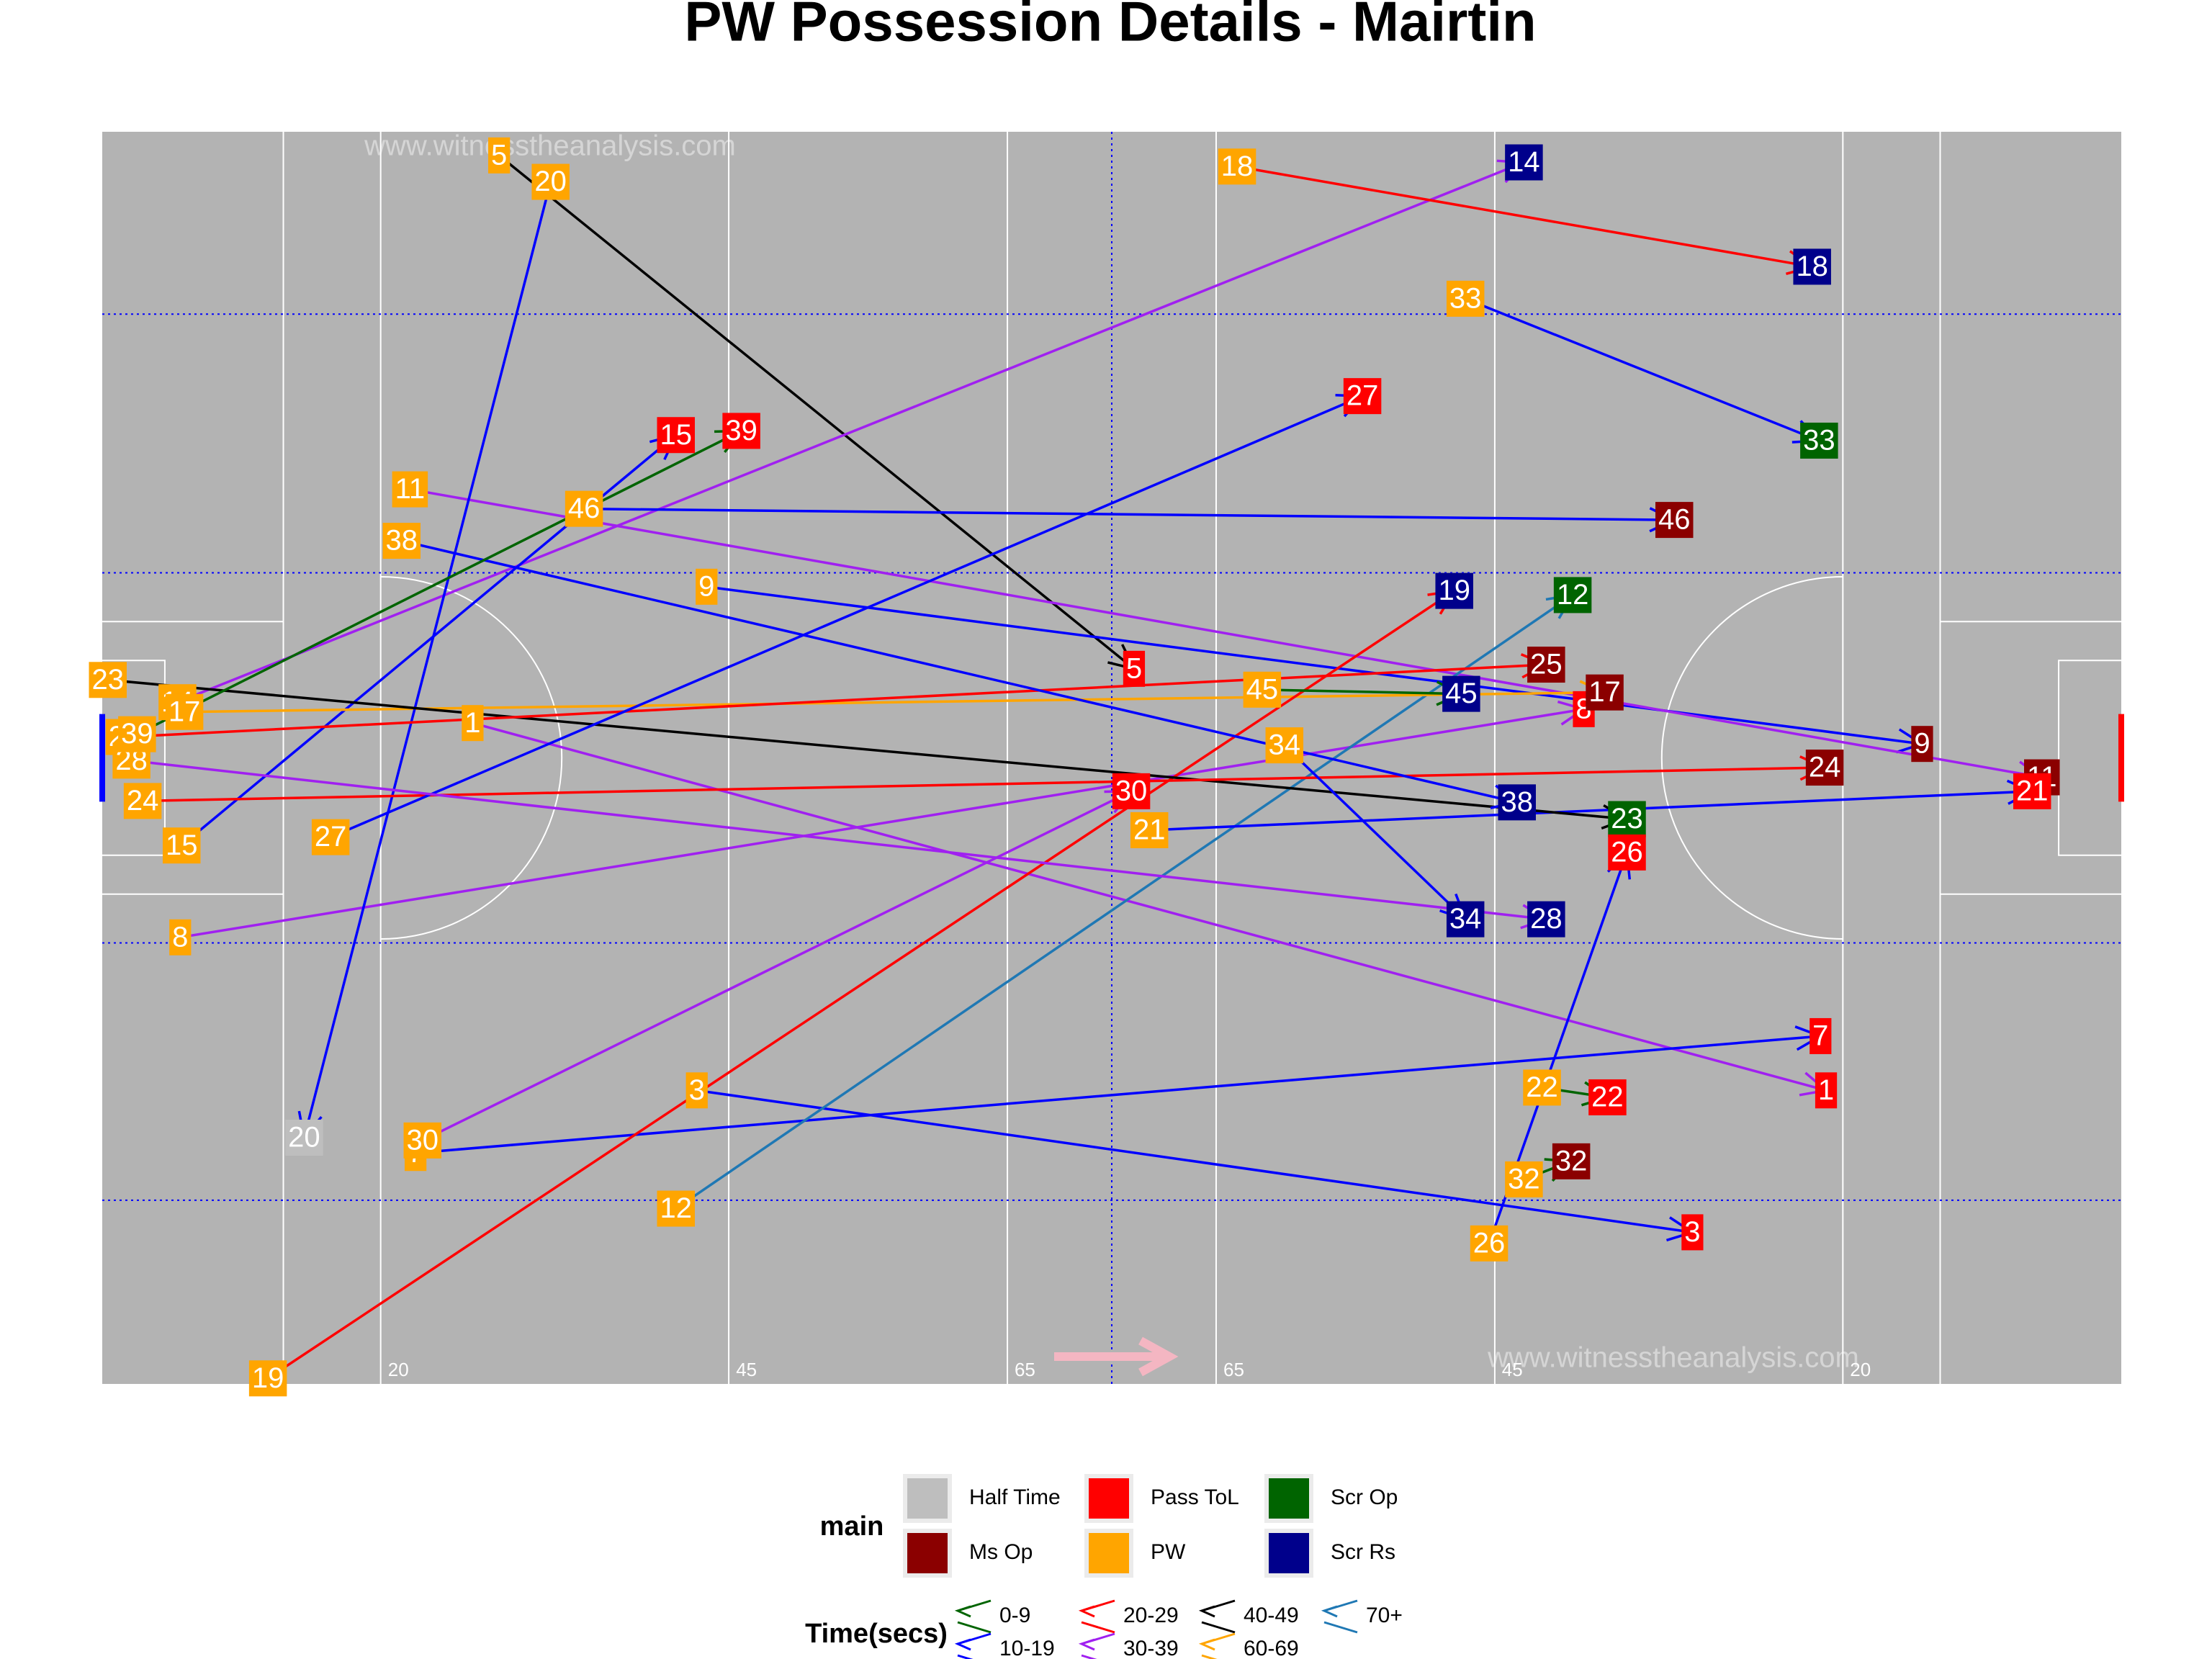  Describe the element at coordinates (1692, 1232) in the screenshot. I see `end-label: 3` at that location.